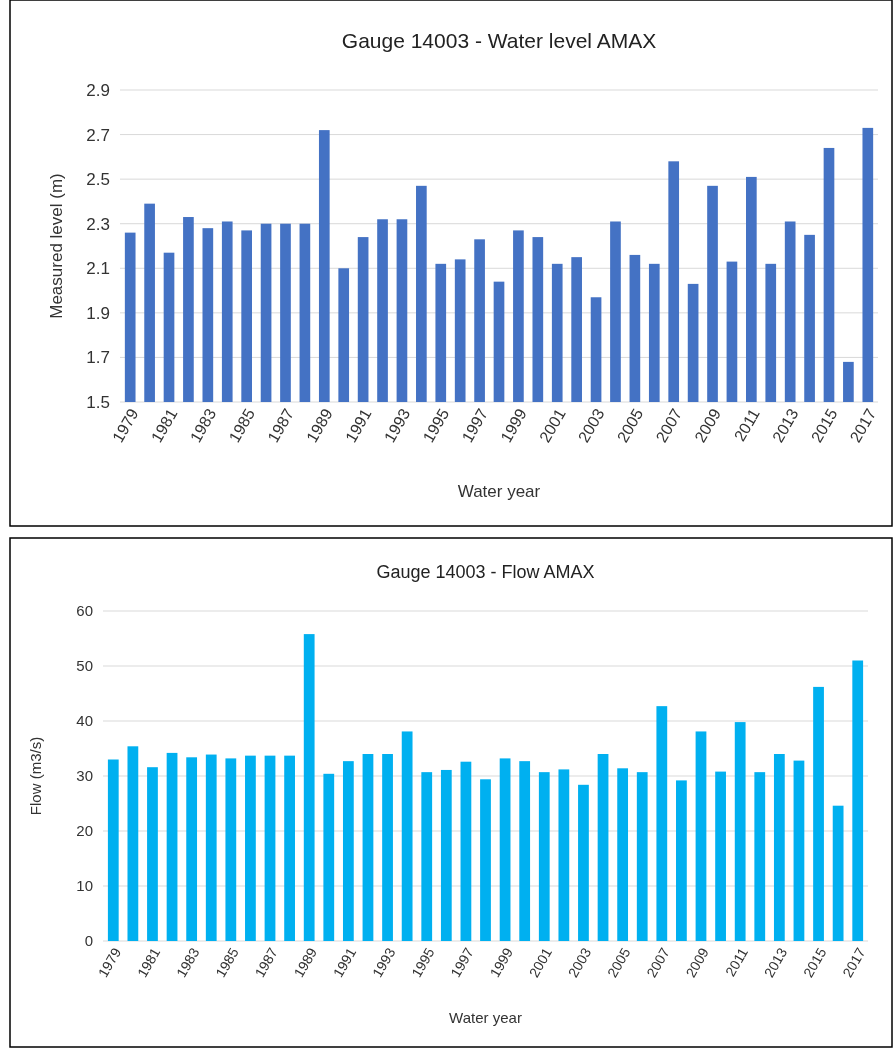 The image size is (894, 1049). What do you see at coordinates (98, 269) in the screenshot?
I see `y-tick-label: 2.1` at bounding box center [98, 269].